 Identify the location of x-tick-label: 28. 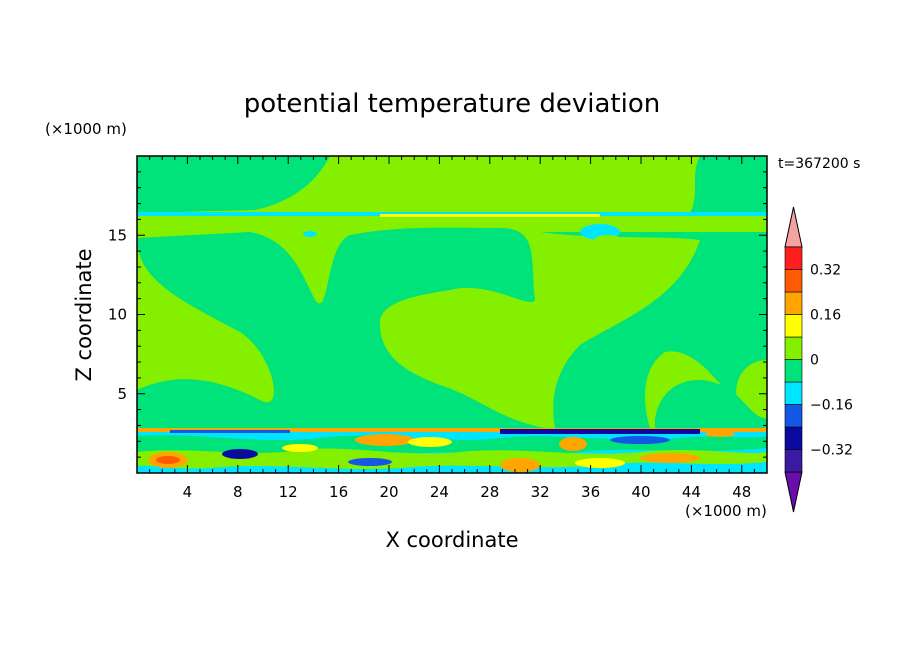
(489, 492).